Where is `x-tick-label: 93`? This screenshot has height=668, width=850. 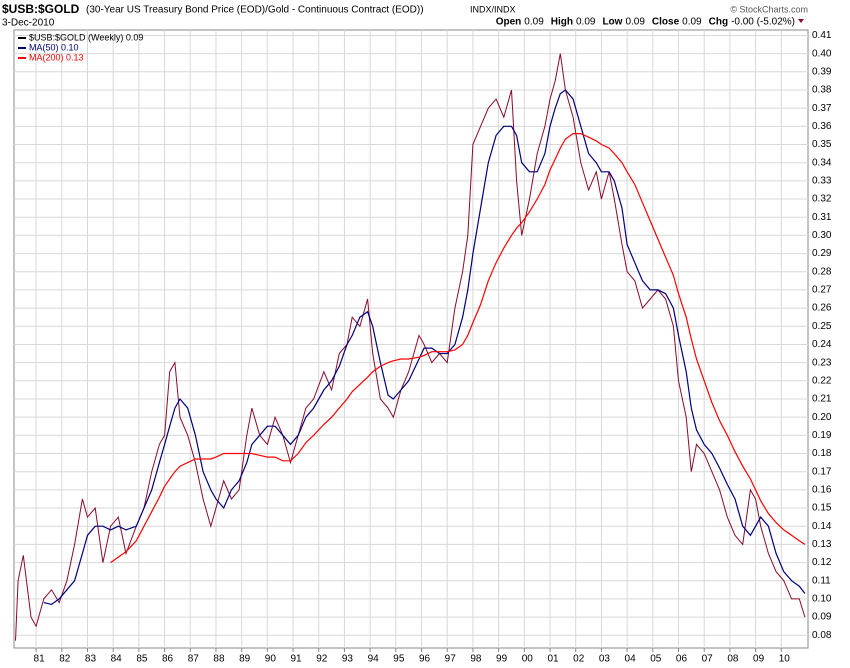 x-tick-label: 93 is located at coordinates (348, 659).